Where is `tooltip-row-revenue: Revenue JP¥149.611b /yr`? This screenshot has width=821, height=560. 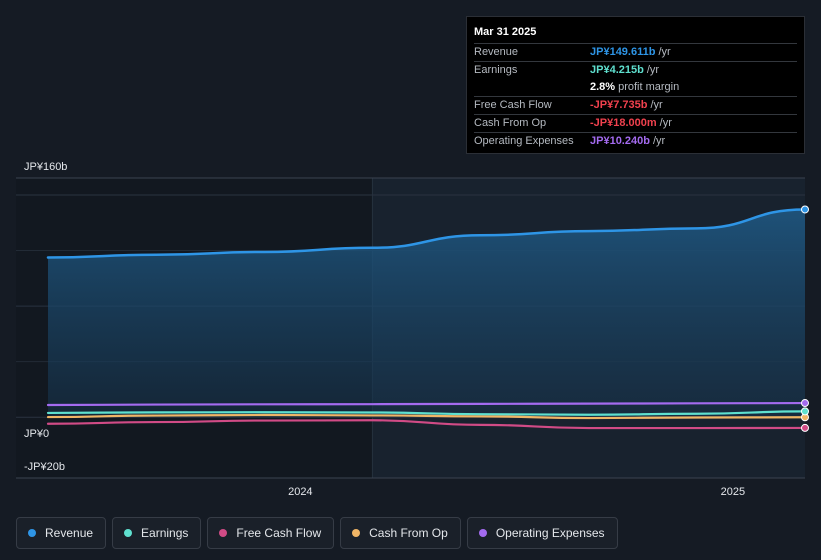
tooltip-row-revenue: Revenue JP¥149.611b /yr is located at coordinates (635, 53).